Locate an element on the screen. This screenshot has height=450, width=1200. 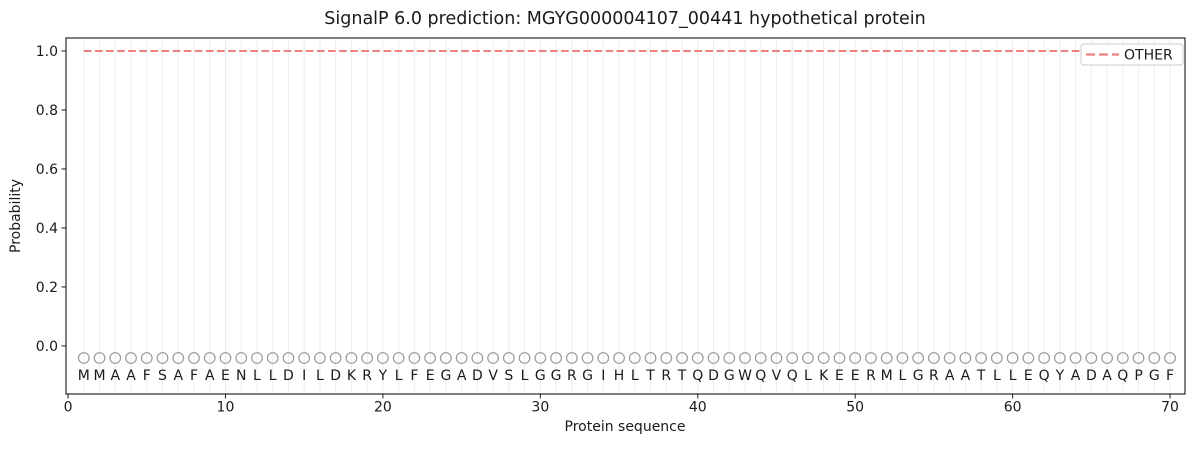
legend: OTHER is located at coordinates (1132, 54).